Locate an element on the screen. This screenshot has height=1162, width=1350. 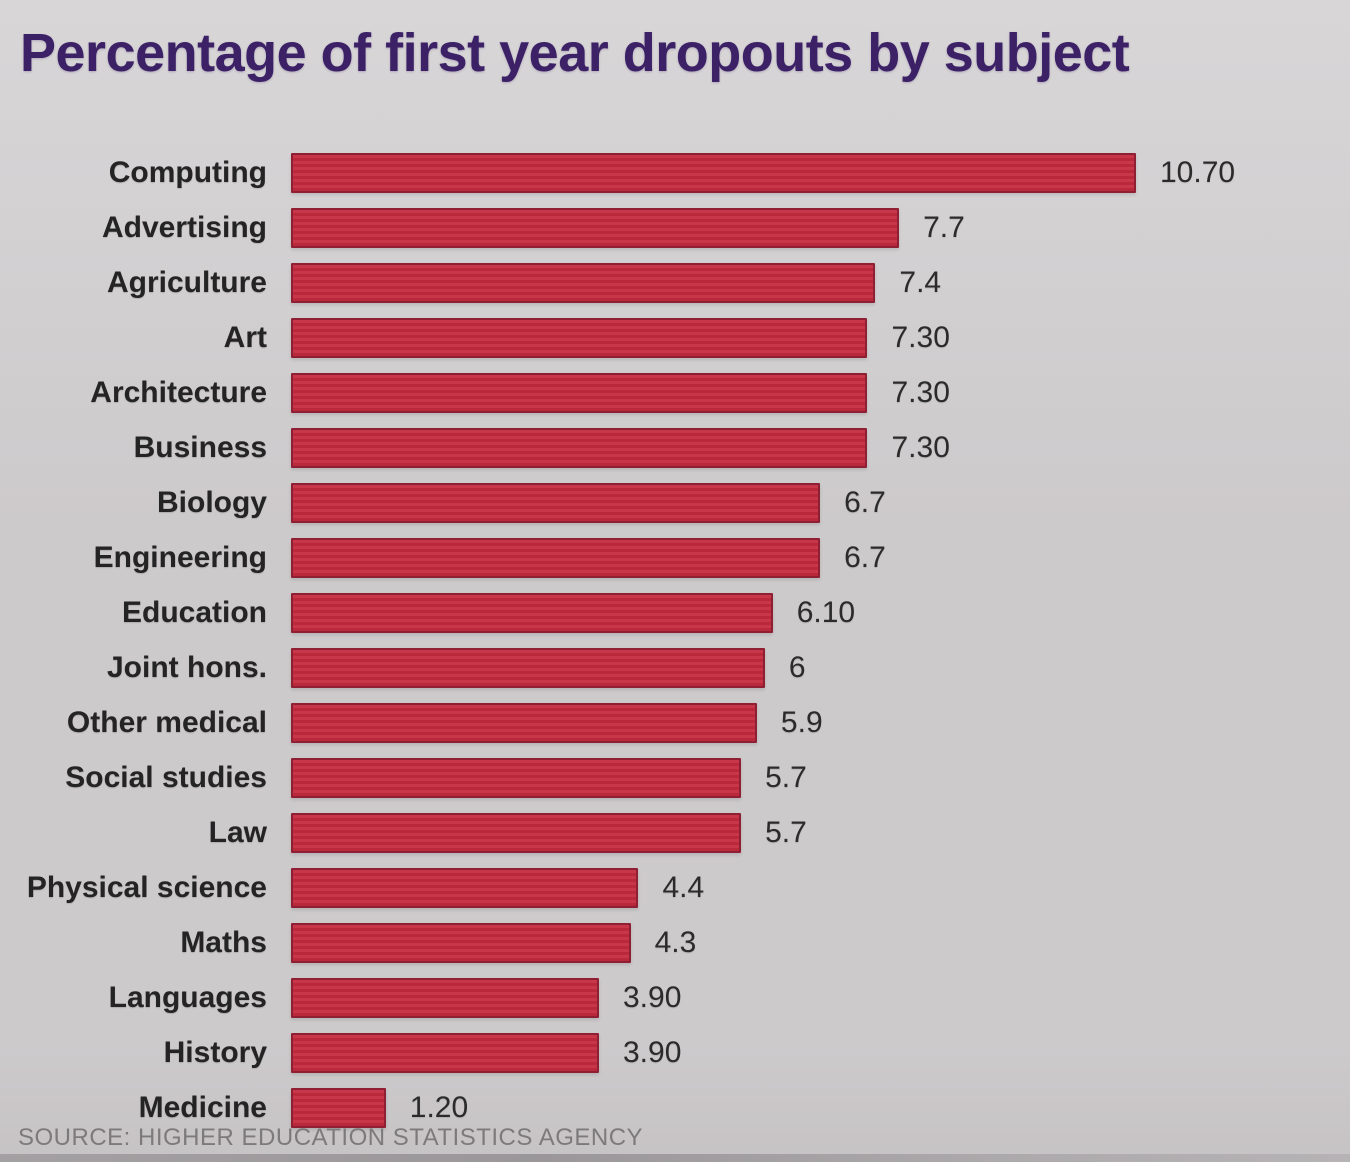
bar-row: Architecture 7.30 is located at coordinates (675, 392).